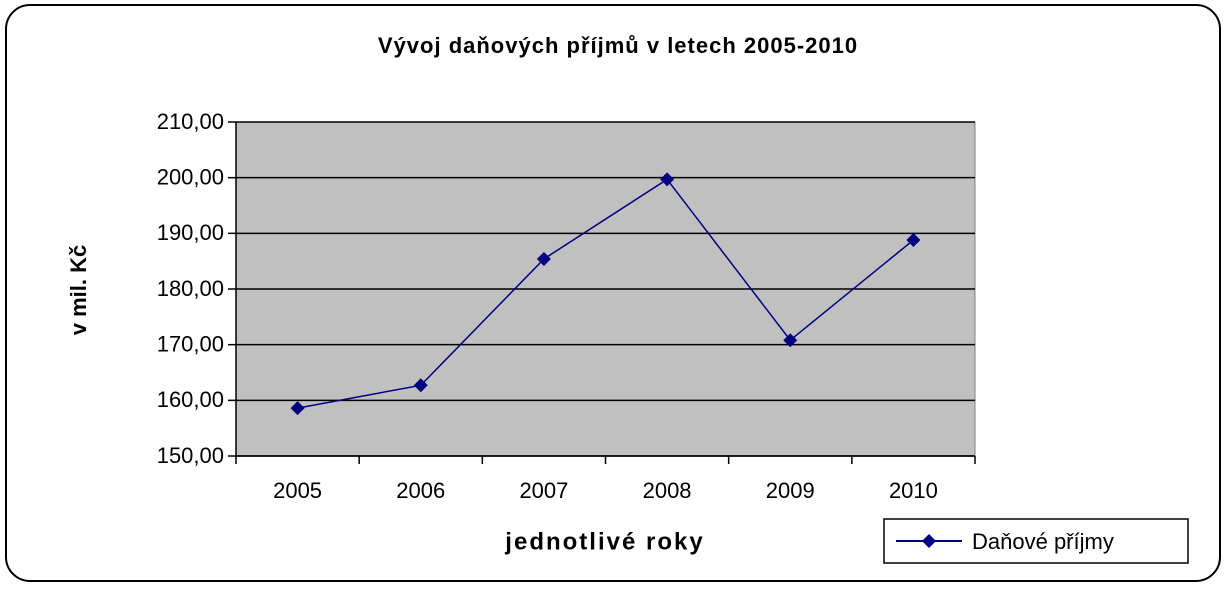  I want to click on y-tick-label: 160,00, so click(190, 399).